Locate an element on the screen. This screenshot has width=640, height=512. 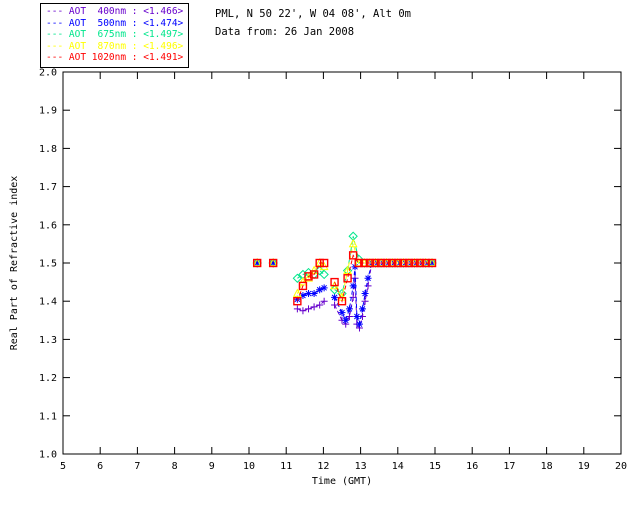
x-tick-label: 5 is located at coordinates (63, 466).